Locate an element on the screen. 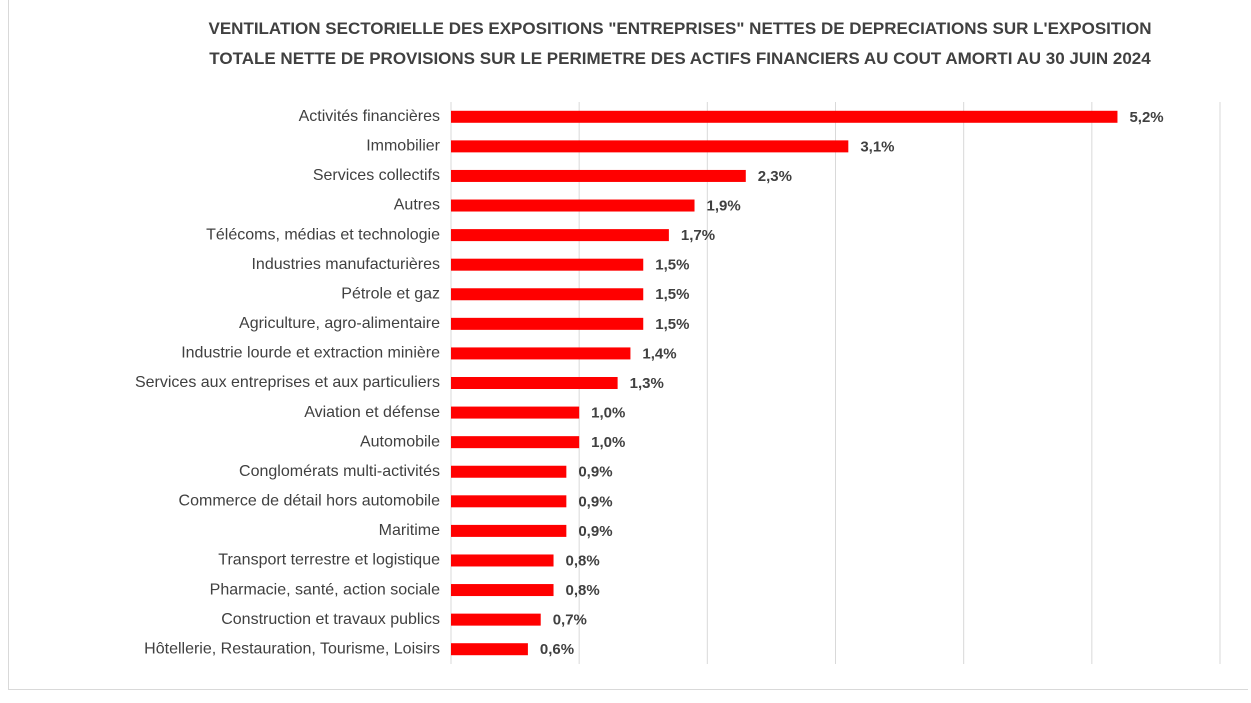  y-tick-label: Industries manufacturières is located at coordinates (345, 264).